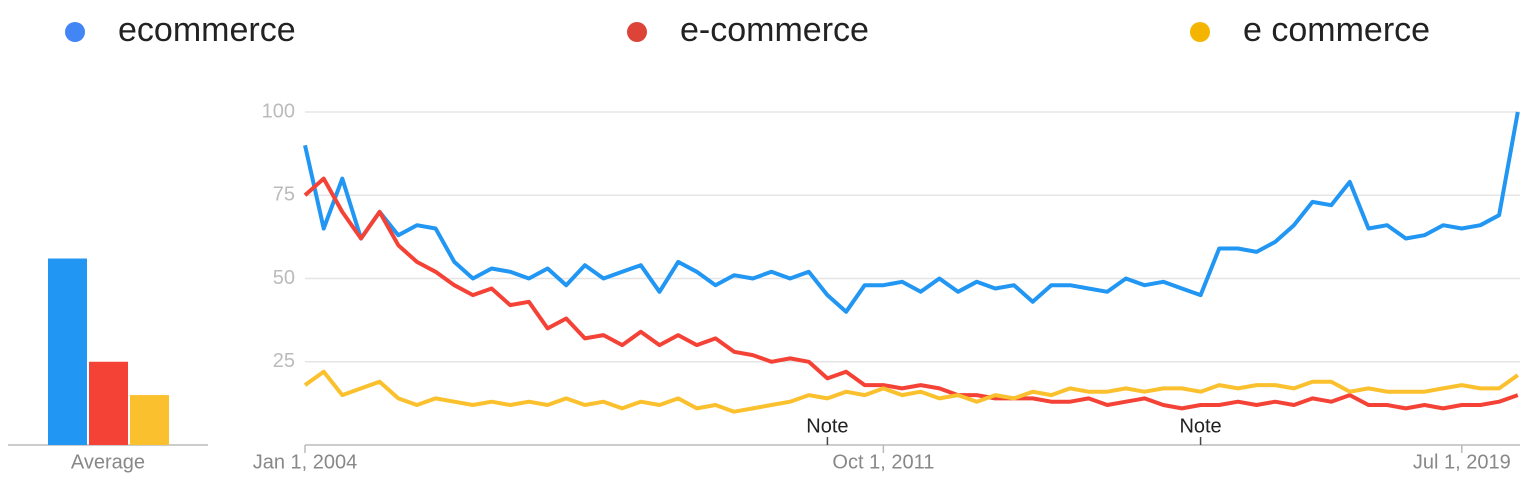 The width and height of the screenshot is (1536, 494). Describe the element at coordinates (1462, 462) in the screenshot. I see `x-tick-label: Jul 1, 2019` at that location.